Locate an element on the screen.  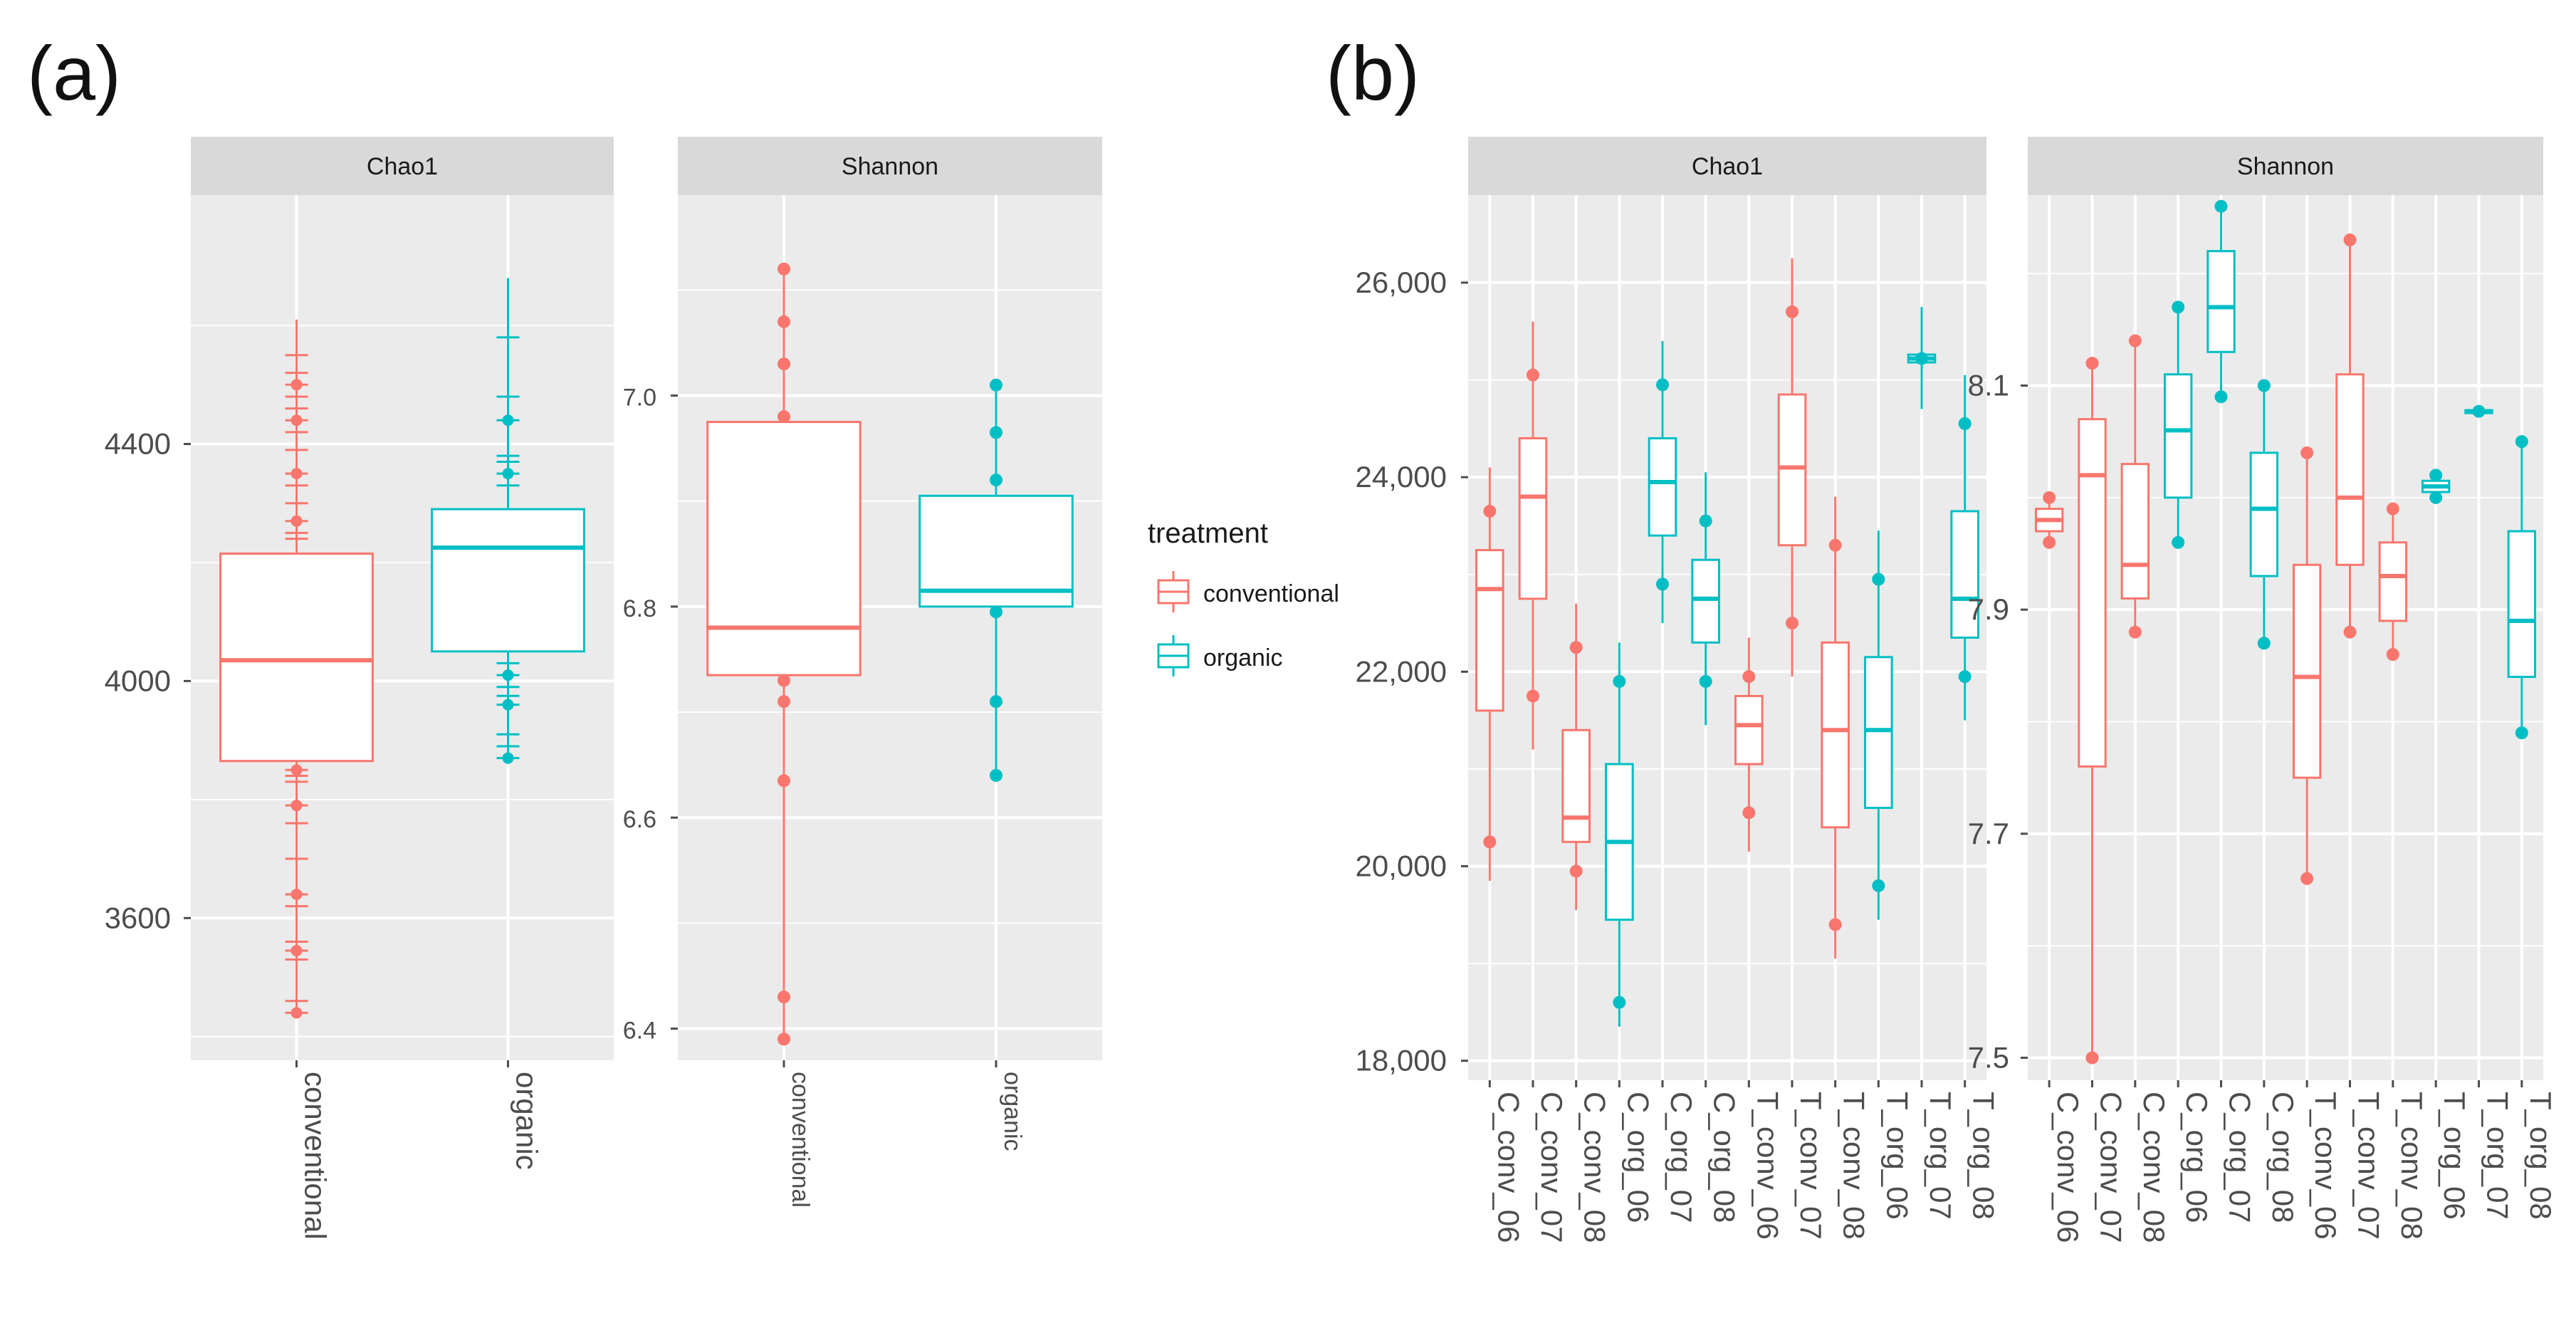
facet-title: Chao1 is located at coordinates (1727, 166).